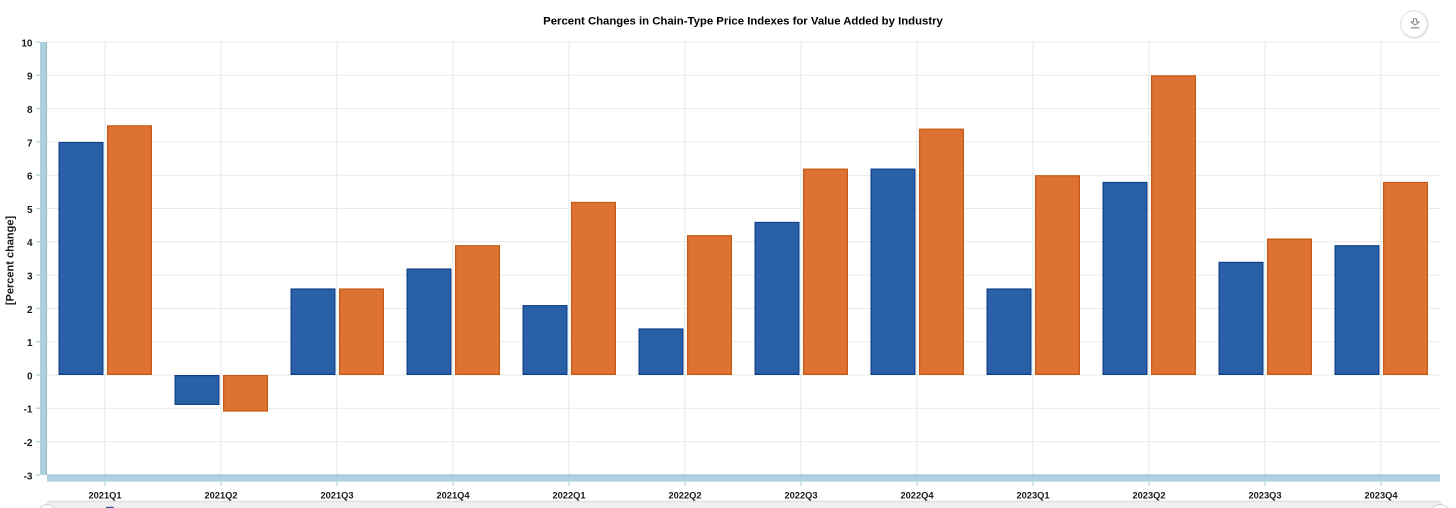  I want to click on svg-text: 2023Q3, so click(1264, 496).